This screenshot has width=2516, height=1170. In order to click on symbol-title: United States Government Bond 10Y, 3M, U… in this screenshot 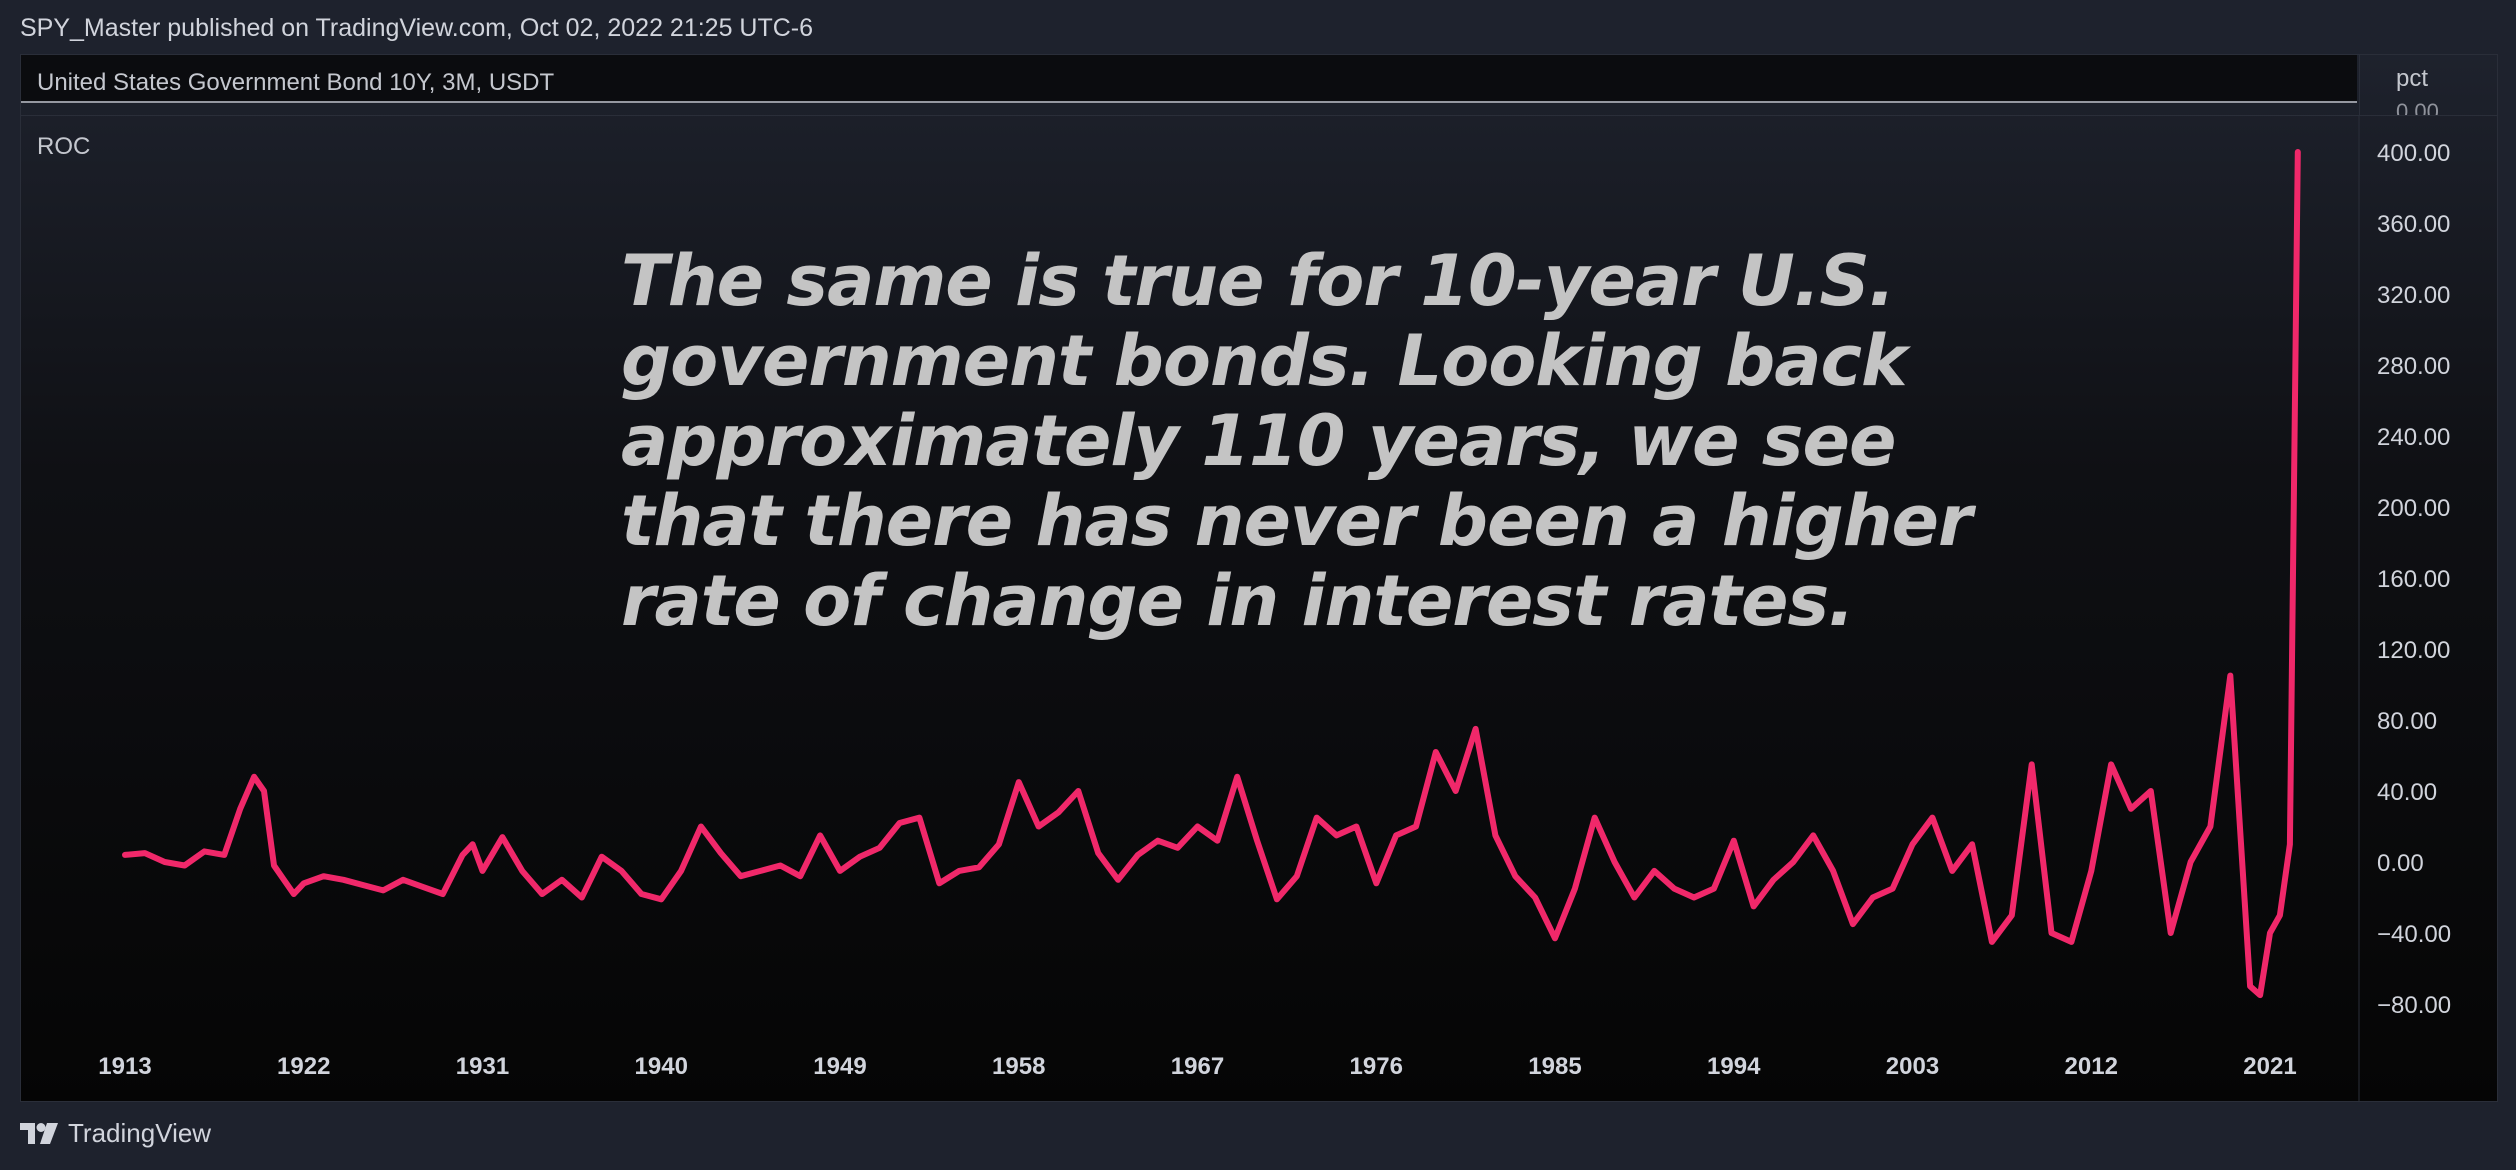, I will do `click(296, 82)`.